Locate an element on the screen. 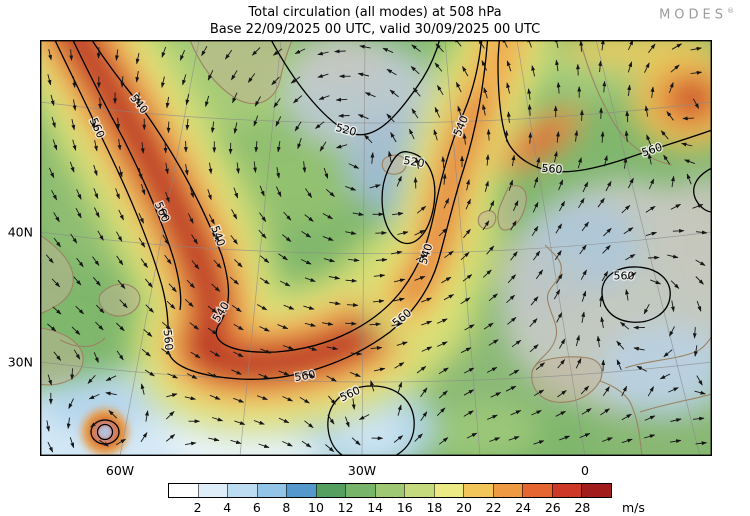  colorbar-ticks: 2 4 6 8 10 12 14 16 18 20 22 24 26 28 is located at coordinates (390, 507).